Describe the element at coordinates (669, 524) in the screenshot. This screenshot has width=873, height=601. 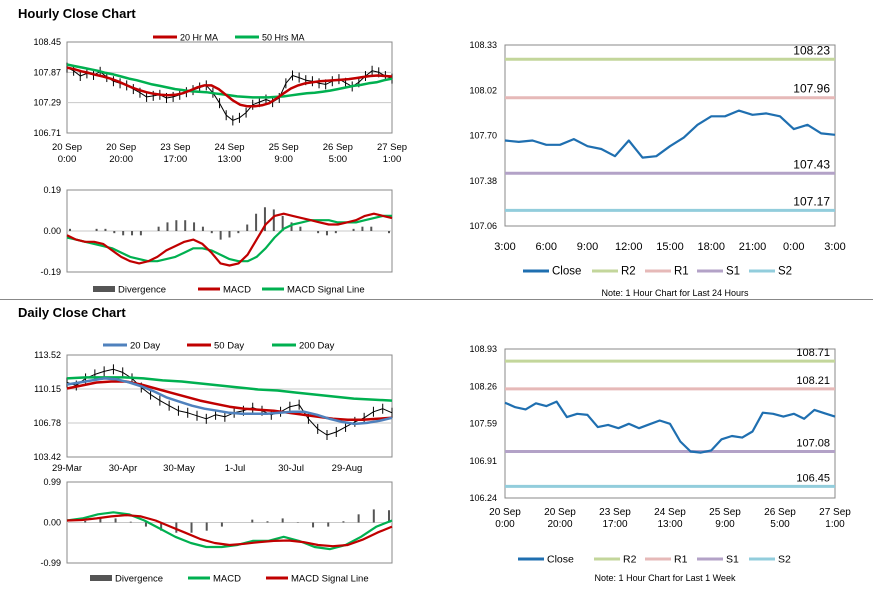
I see `daily-pivot-xtick-label: 13:00` at that location.